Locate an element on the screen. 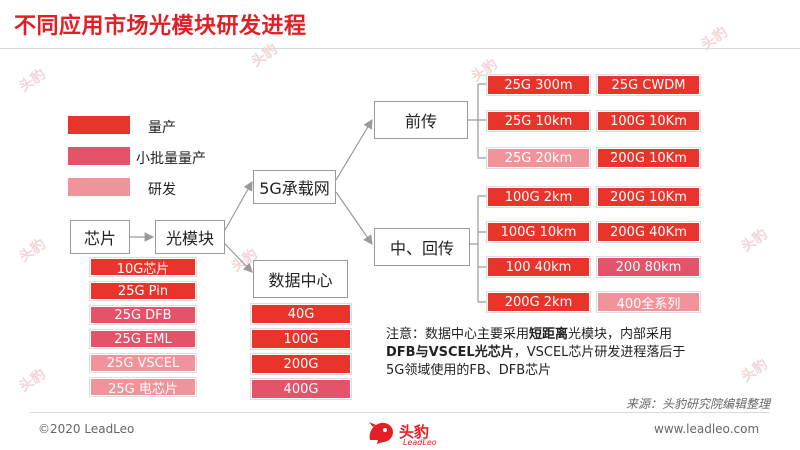 Image resolution: width=800 pixels, height=450 pixels. note-bold: DFB与VSCEL光芯片 is located at coordinates (450, 352).